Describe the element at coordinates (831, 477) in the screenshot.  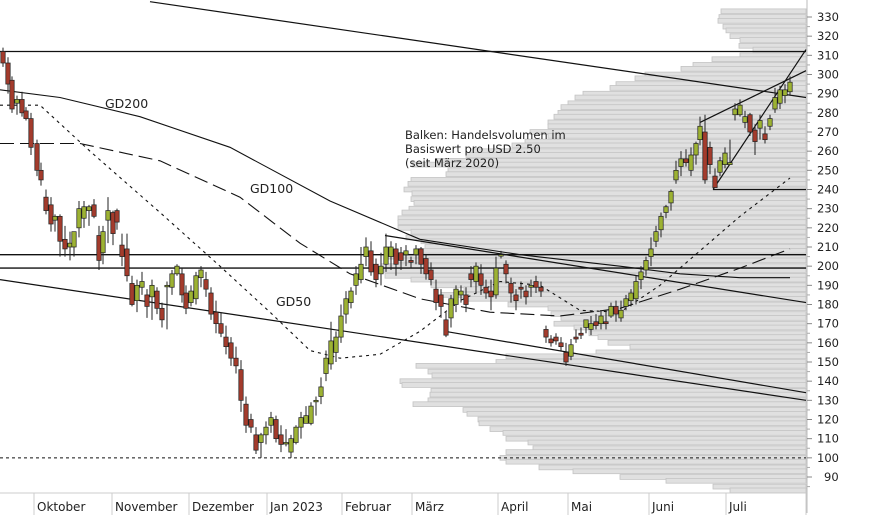
I see `y-tick-label: 90` at that location.